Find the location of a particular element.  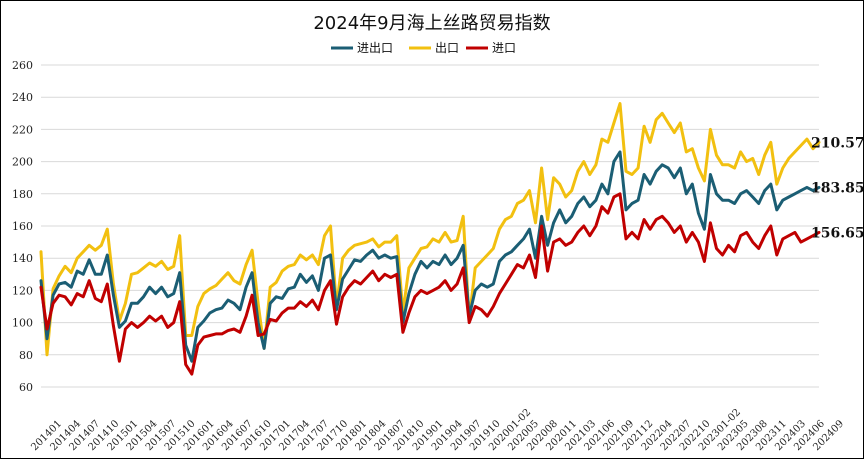

y-tick-label: 60 is located at coordinates (26, 387).